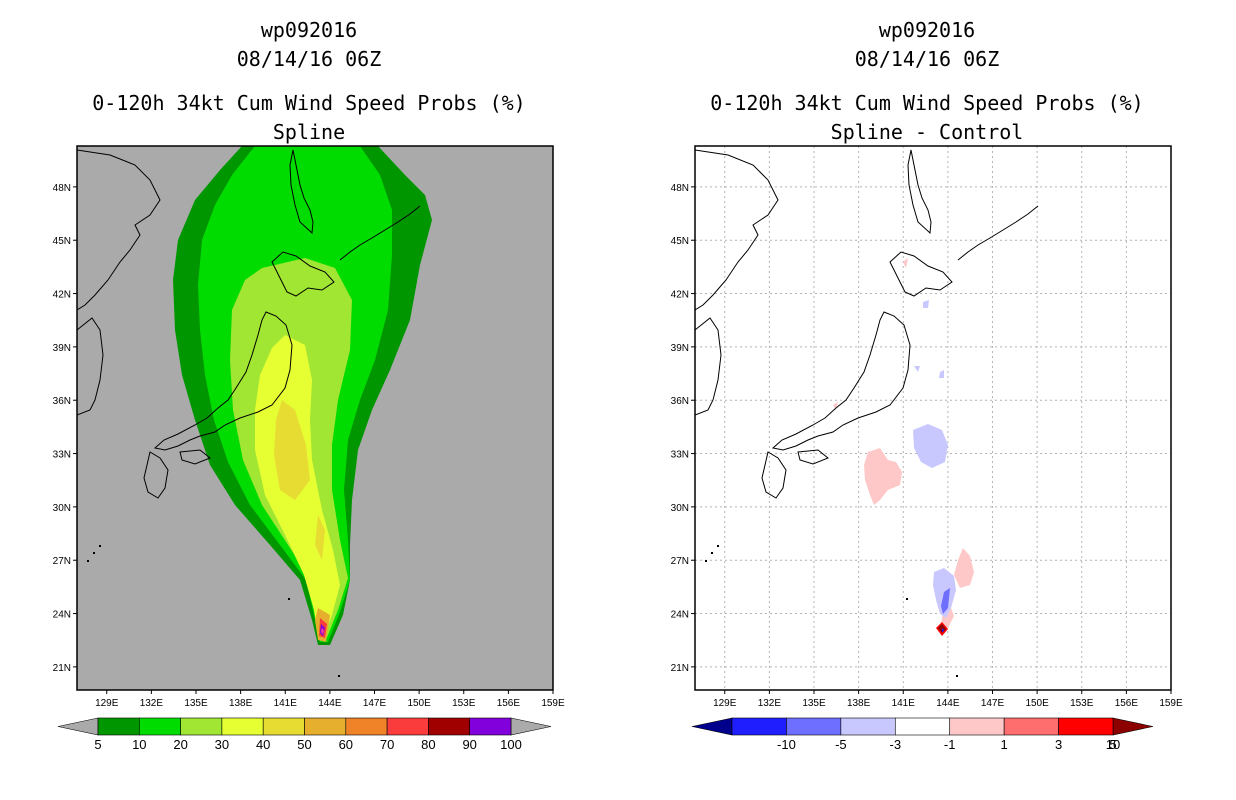  What do you see at coordinates (304, 744) in the screenshot?
I see `colorbar-label: 50` at bounding box center [304, 744].